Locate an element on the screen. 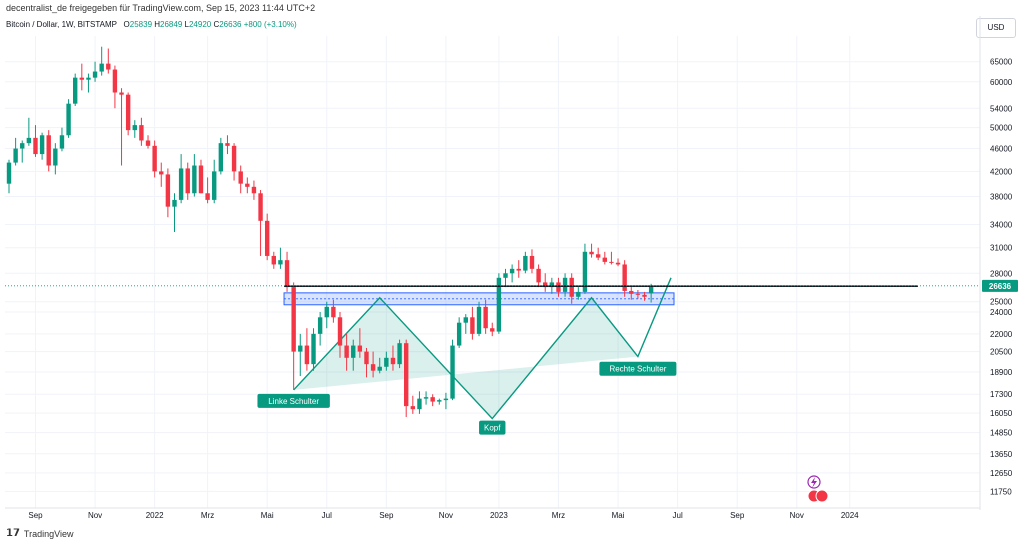 The width and height of the screenshot is (1024, 545). y-tick-label: 17300 is located at coordinates (1001, 394).